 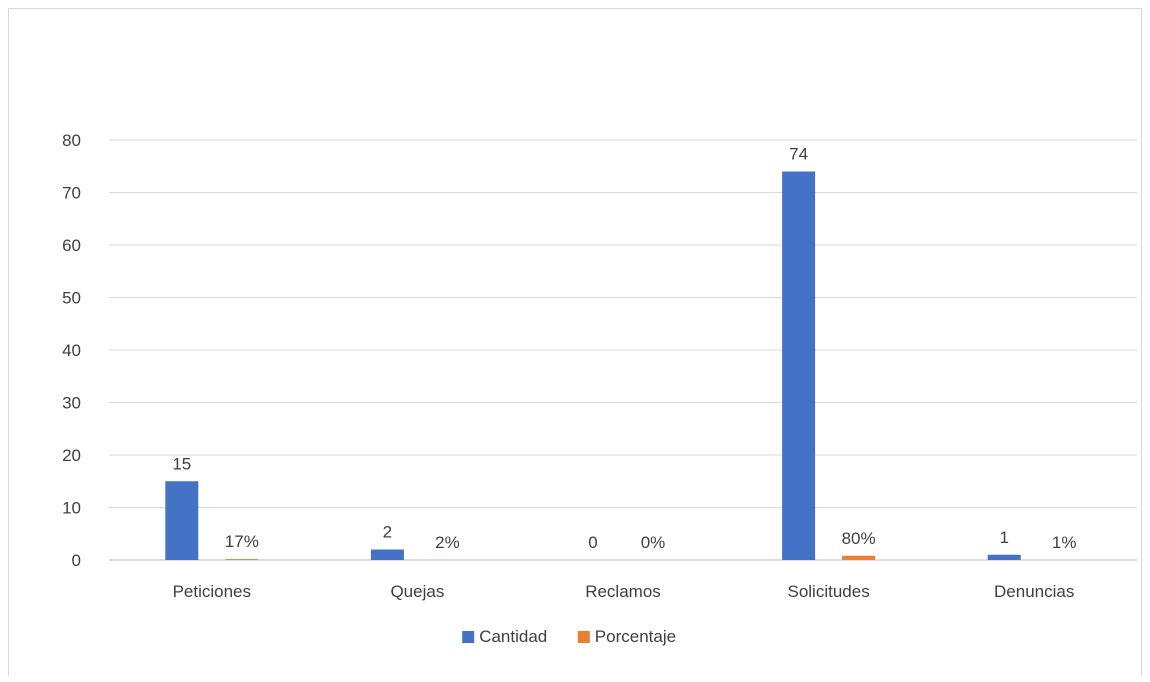 I want to click on data-label: 80%, so click(x=859, y=538).